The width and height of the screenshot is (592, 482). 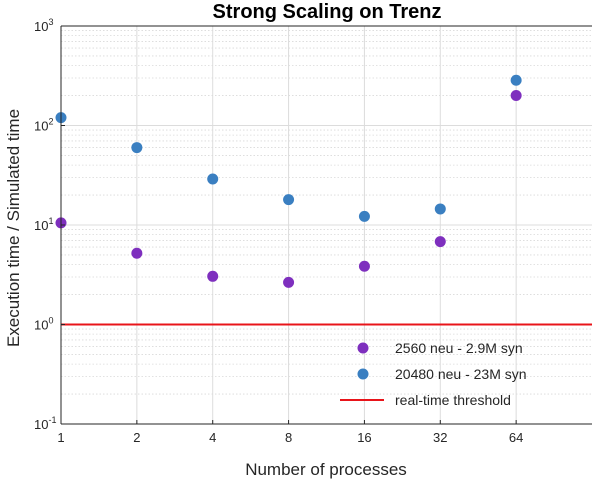 What do you see at coordinates (43, 125) in the screenshot?
I see `y-tick-label: 10²` at bounding box center [43, 125].